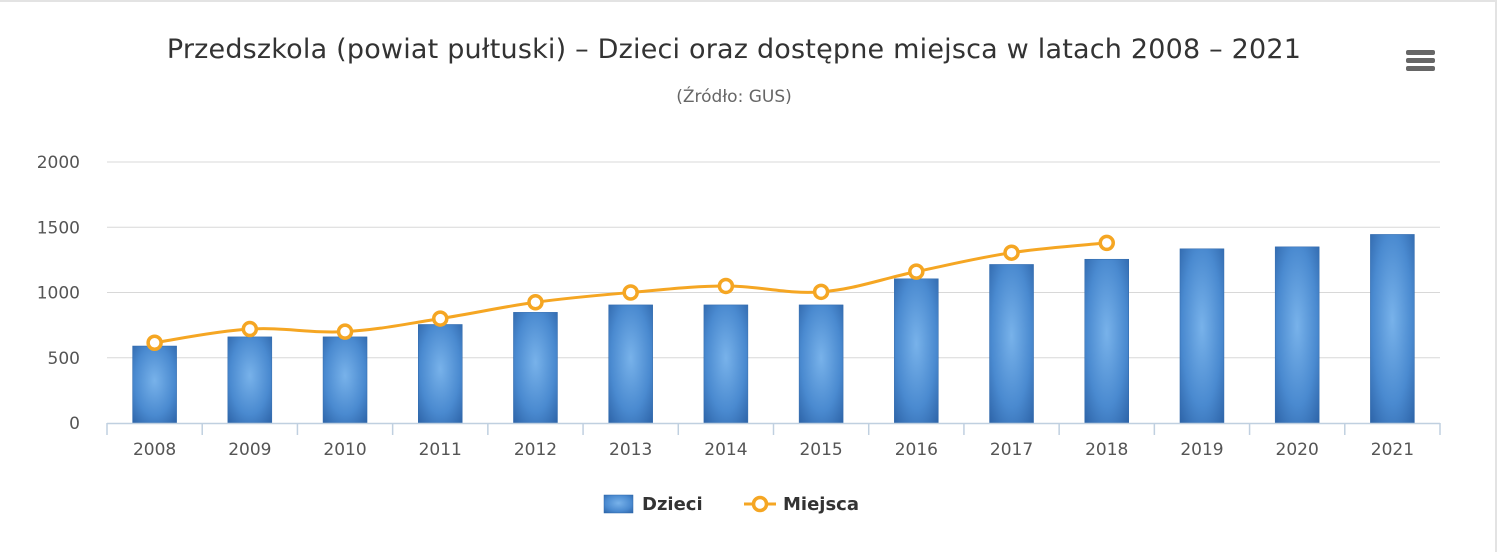 This screenshot has height=554, width=1500. What do you see at coordinates (725, 450) in the screenshot?
I see `x-tick-label: 2014` at bounding box center [725, 450].